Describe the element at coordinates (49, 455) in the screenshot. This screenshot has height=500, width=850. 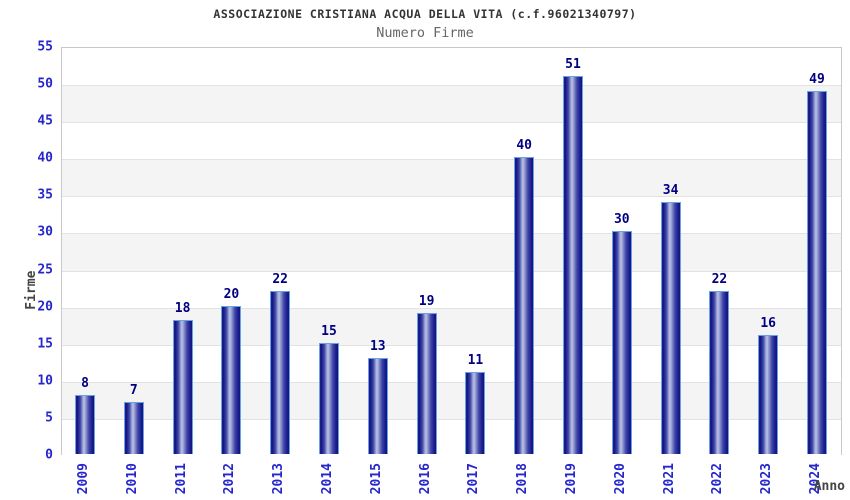
I see `y-tick-label: 0` at that location.